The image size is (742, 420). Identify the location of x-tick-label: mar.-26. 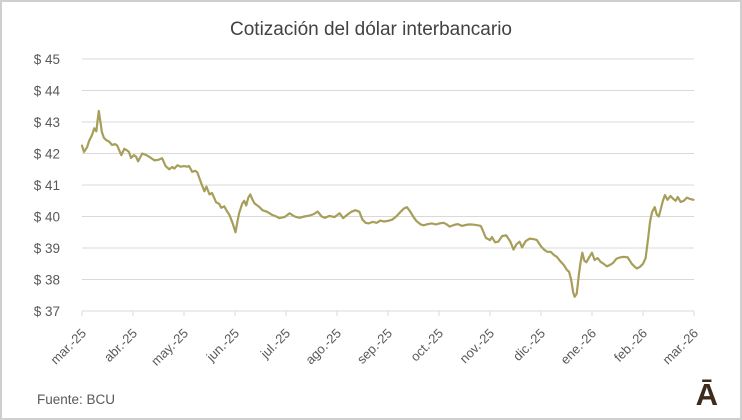
(680, 347).